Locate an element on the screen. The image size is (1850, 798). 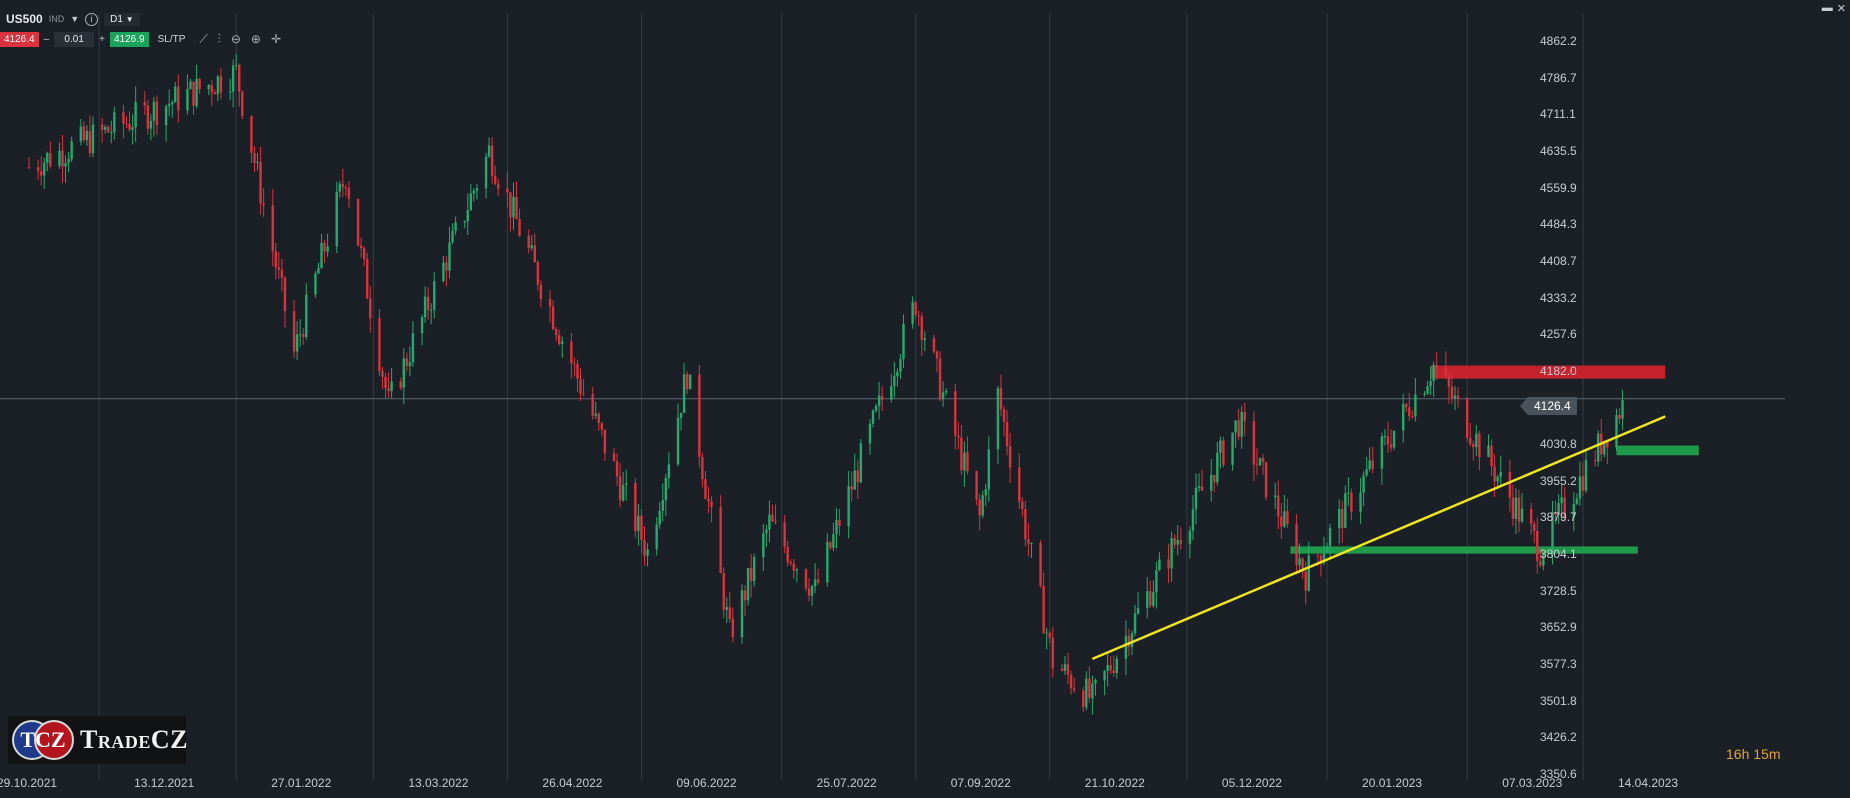
crosshair-icon: ✛ is located at coordinates (275, 39).